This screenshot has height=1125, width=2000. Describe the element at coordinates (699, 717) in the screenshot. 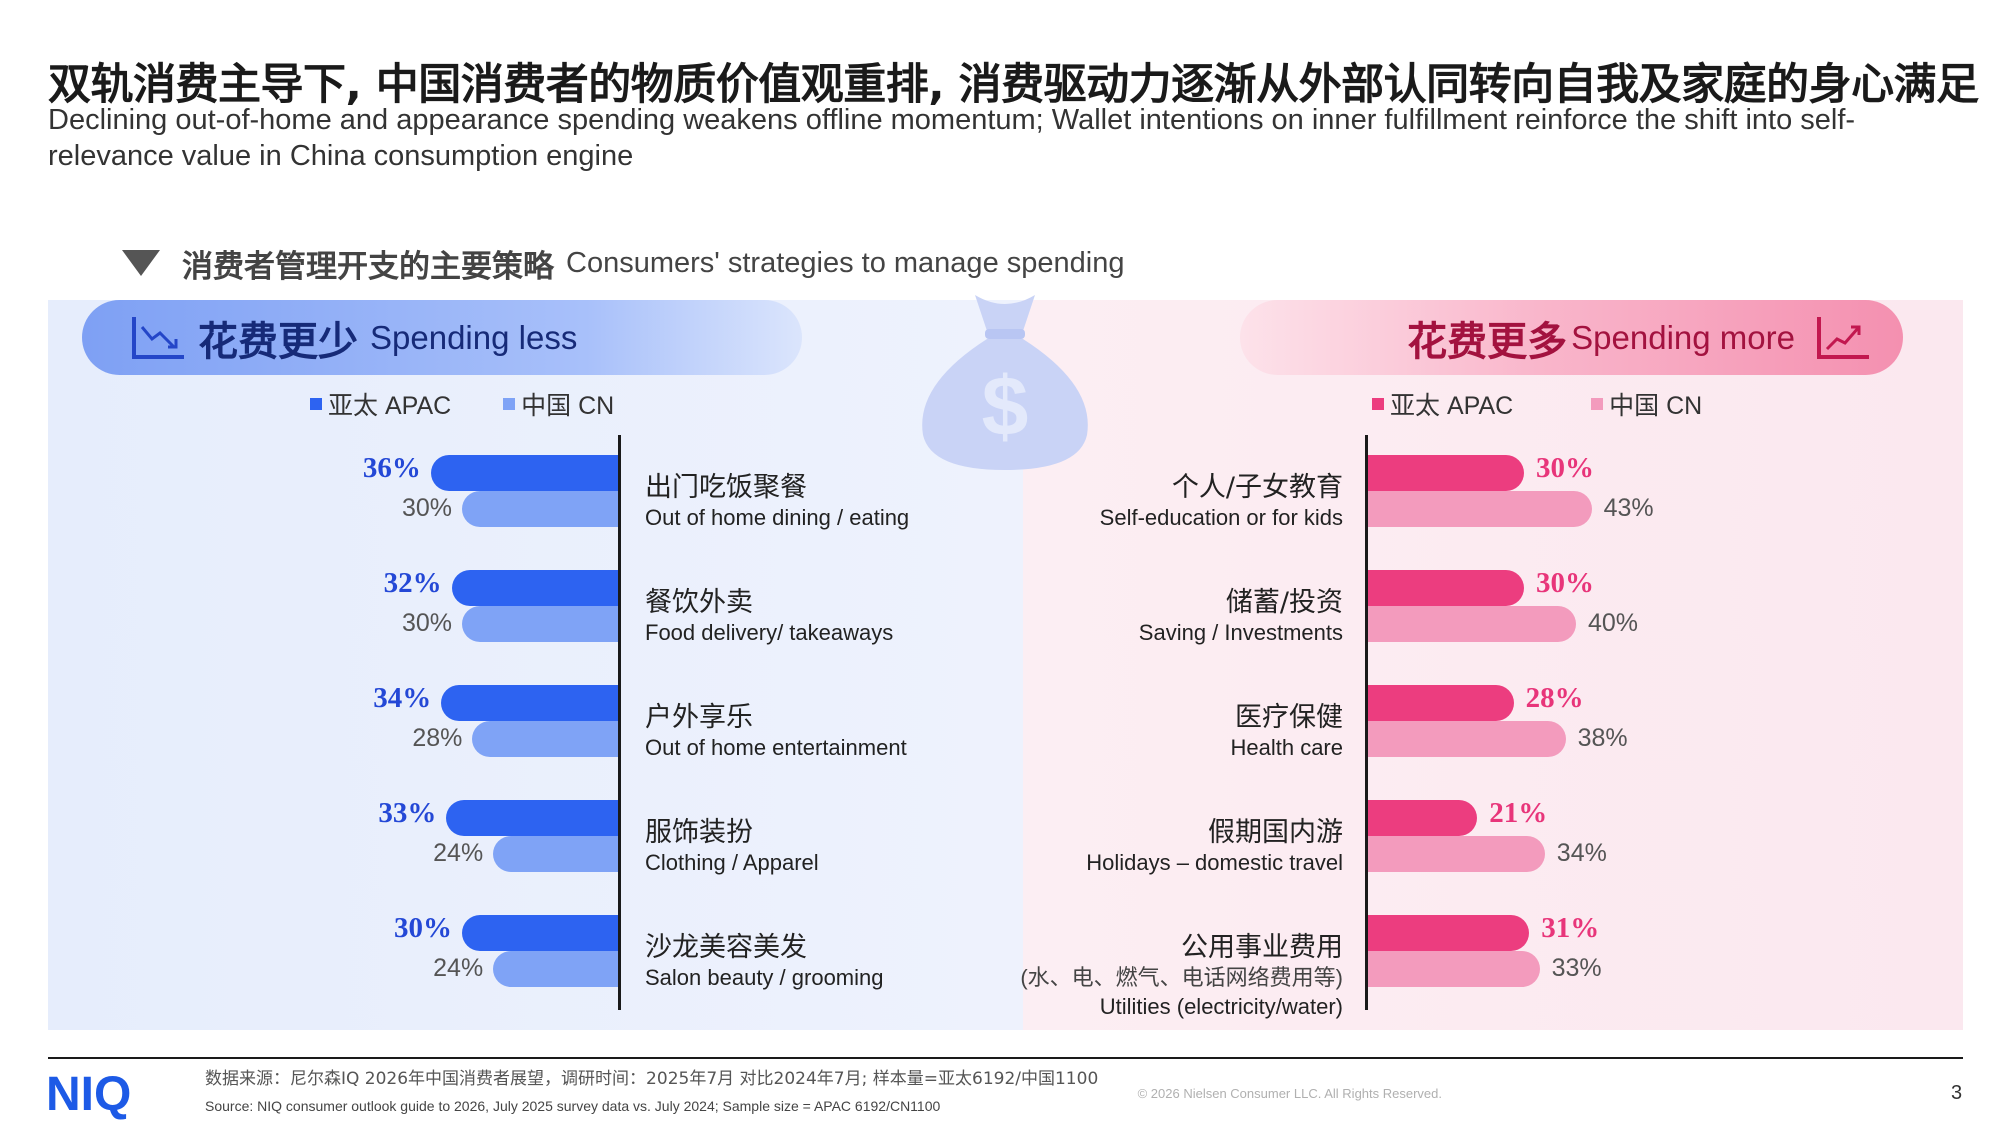

I see `category-label-zh: 户外享乐` at that location.